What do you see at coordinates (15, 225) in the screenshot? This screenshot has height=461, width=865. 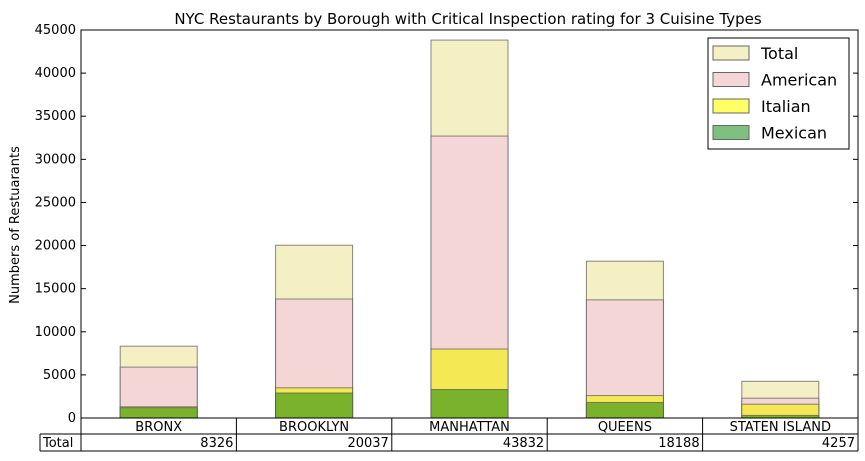 I see `y-axis-label: Numbers of Restuarants` at bounding box center [15, 225].